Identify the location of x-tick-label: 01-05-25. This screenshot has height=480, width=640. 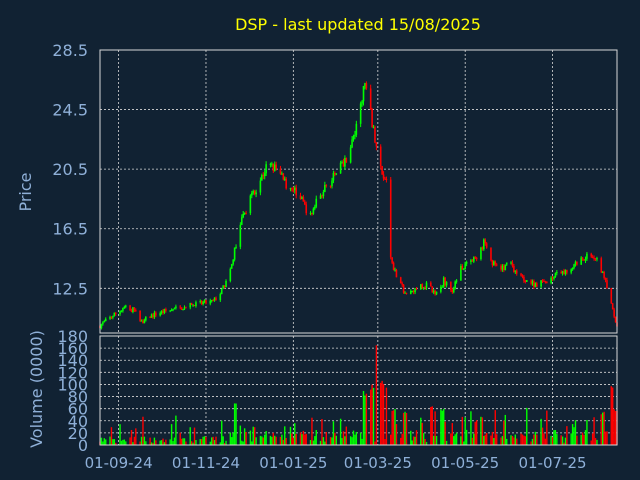
(465, 463).